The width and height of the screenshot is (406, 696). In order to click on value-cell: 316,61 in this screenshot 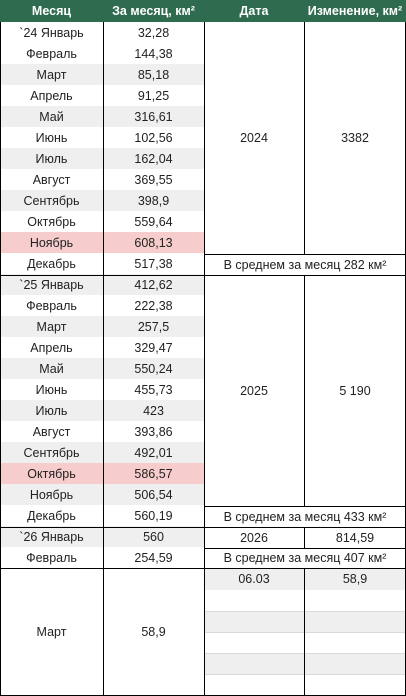, I will do `click(153, 116)`.